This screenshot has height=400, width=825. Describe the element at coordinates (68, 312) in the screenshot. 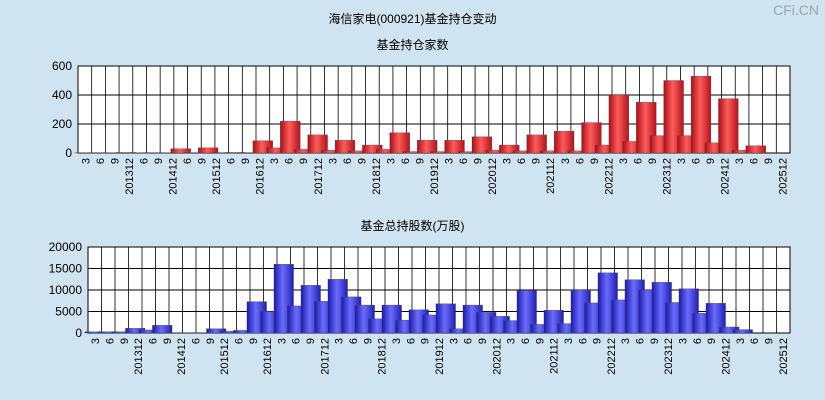

I see `chart2-ytick-label: 5000` at that location.